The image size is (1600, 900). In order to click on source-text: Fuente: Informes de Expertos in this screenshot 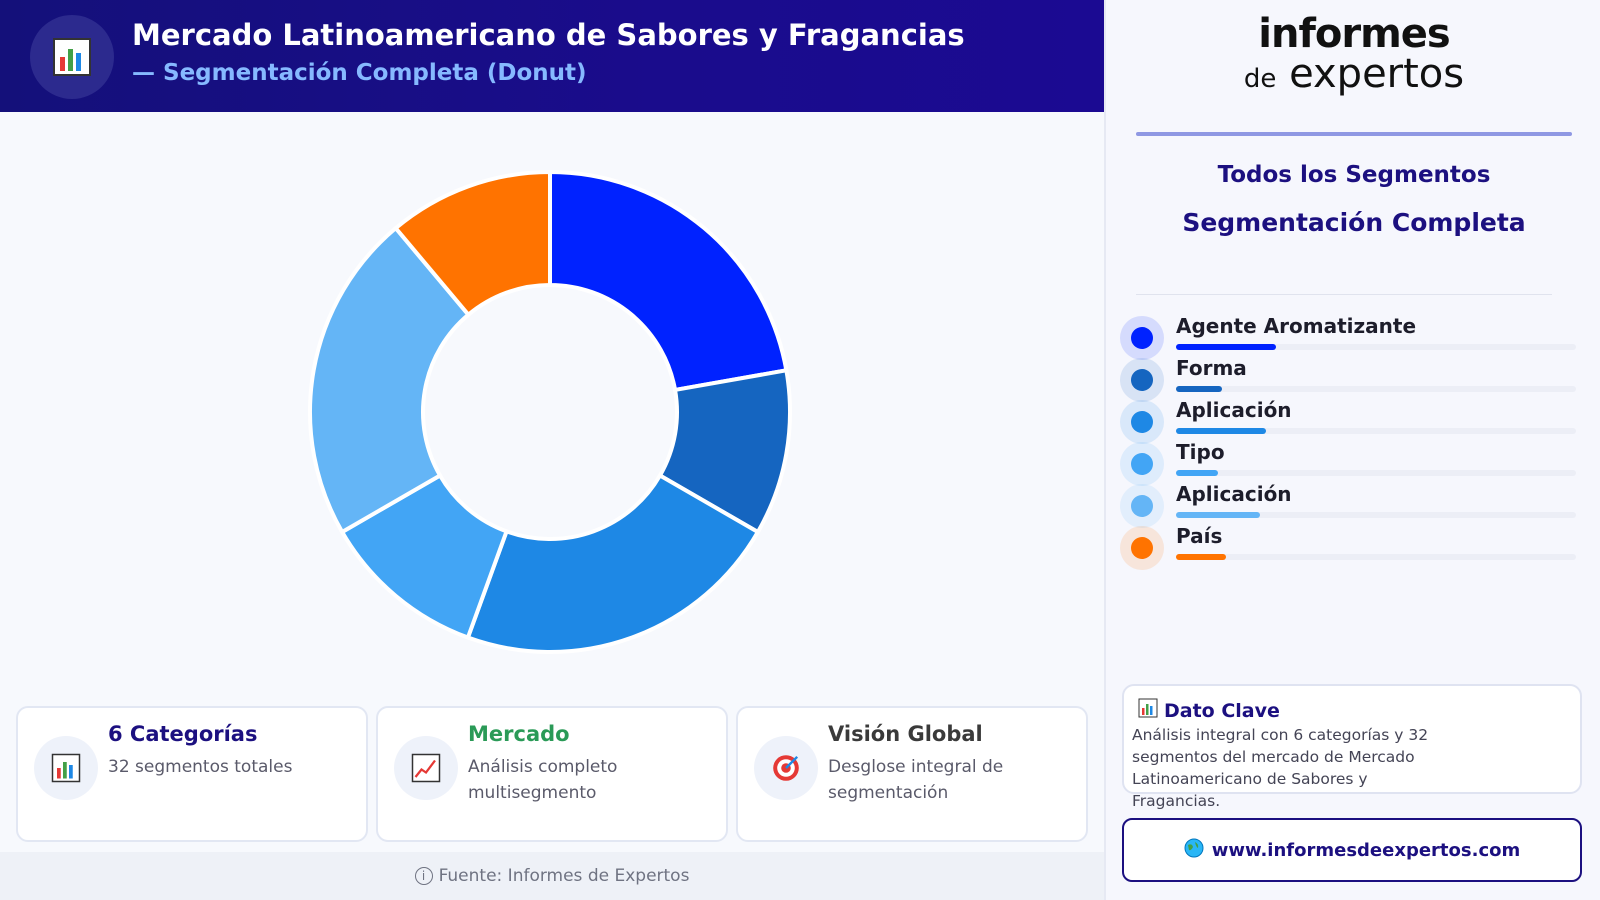, I will do `click(564, 876)`.